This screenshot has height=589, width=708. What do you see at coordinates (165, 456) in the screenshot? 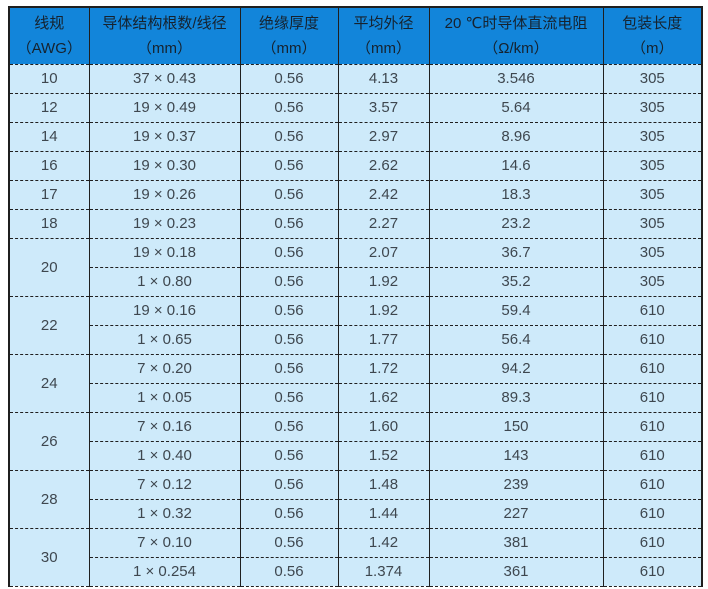
I see `structure-cell: 1 × 0.40` at bounding box center [165, 456].